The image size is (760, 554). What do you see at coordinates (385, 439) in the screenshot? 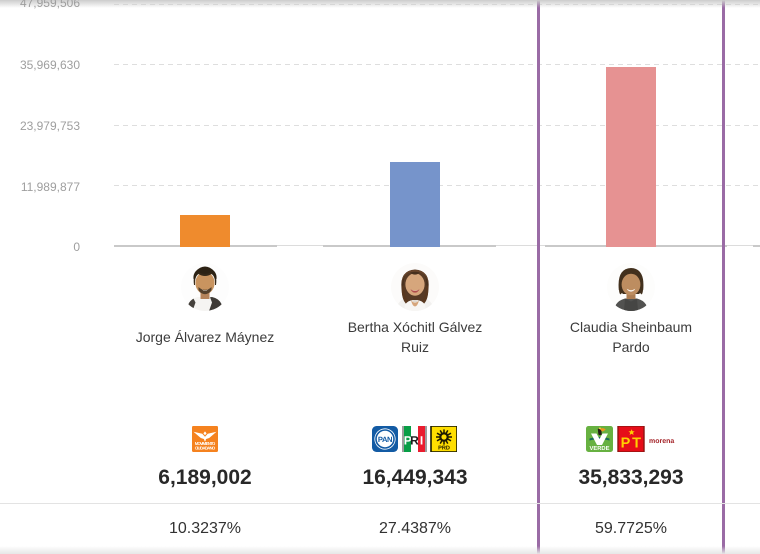
I see `svg-text: PAN` at bounding box center [385, 439].